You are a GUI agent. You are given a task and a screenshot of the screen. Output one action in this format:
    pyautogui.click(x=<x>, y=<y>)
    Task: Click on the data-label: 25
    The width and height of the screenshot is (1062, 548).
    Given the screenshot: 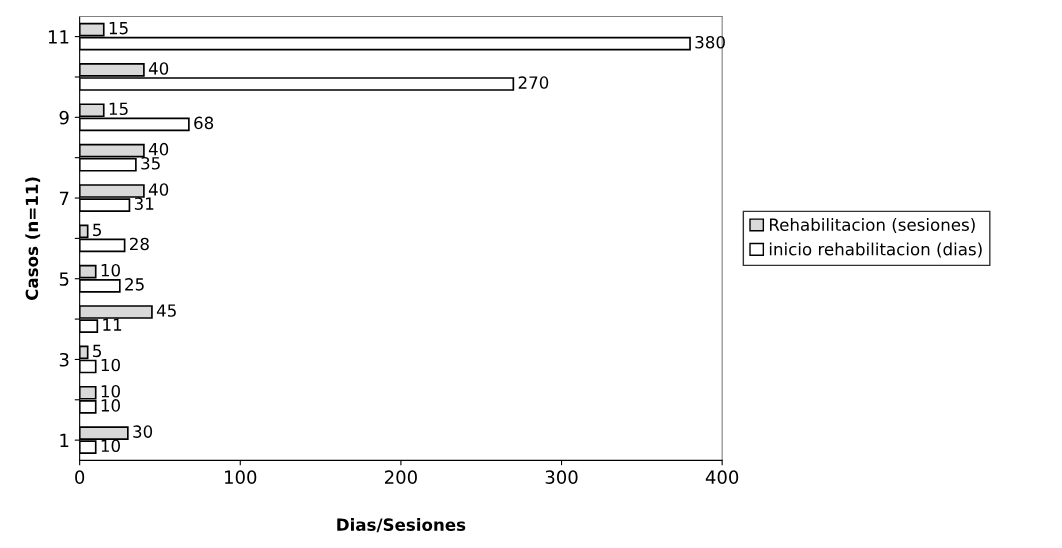 What is the action you would take?
    pyautogui.click(x=134, y=284)
    